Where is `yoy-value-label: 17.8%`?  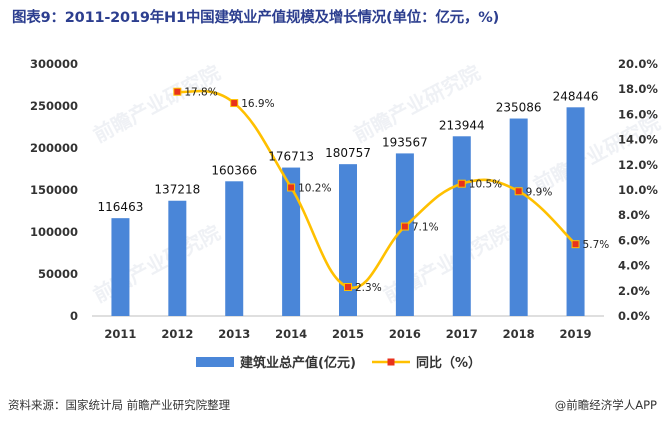
yoy-value-label: 17.8% is located at coordinates (200, 93).